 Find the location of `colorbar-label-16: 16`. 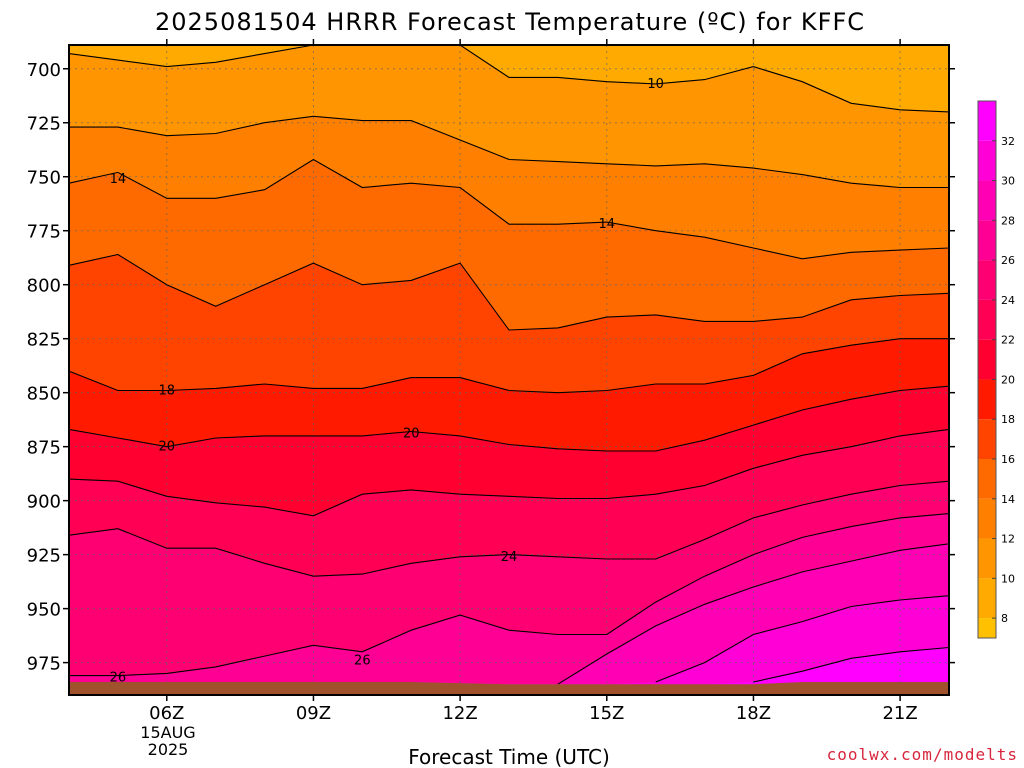

colorbar-label-16: 16 is located at coordinates (1008, 459).